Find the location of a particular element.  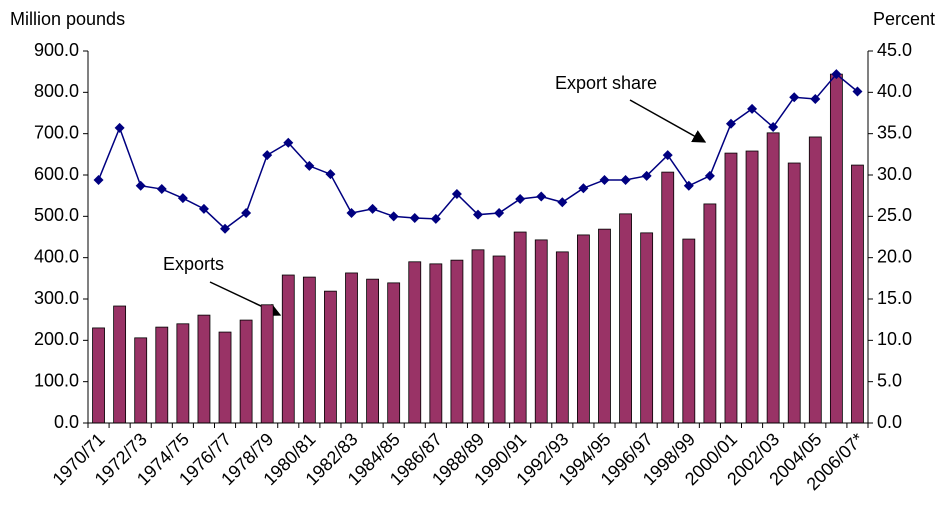

y-tick-label: 0.0 is located at coordinates (66, 422).